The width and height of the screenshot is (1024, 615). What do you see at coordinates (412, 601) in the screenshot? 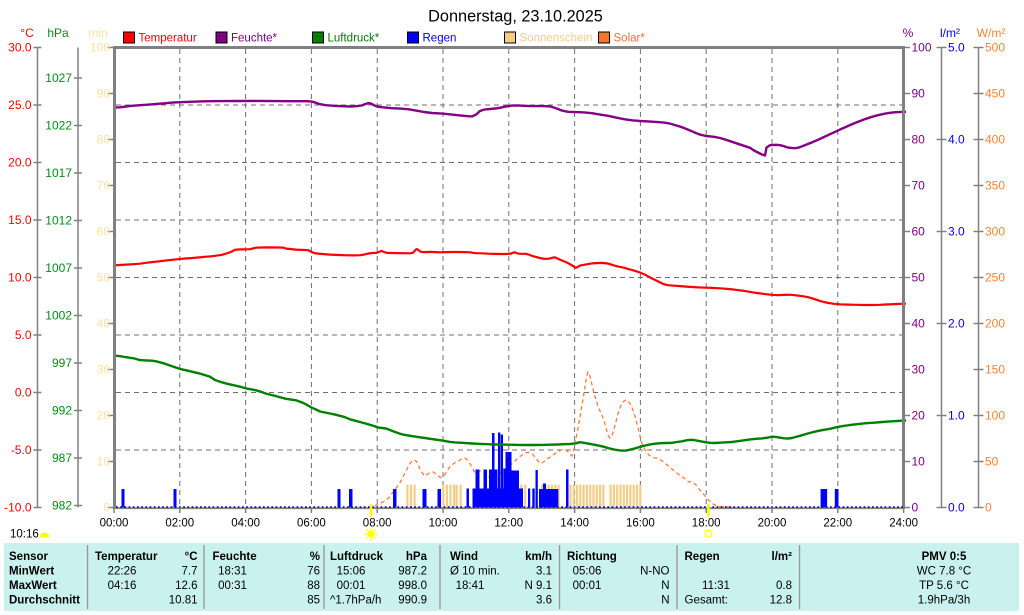
I see `svg-text: 990.9` at bounding box center [412, 601].